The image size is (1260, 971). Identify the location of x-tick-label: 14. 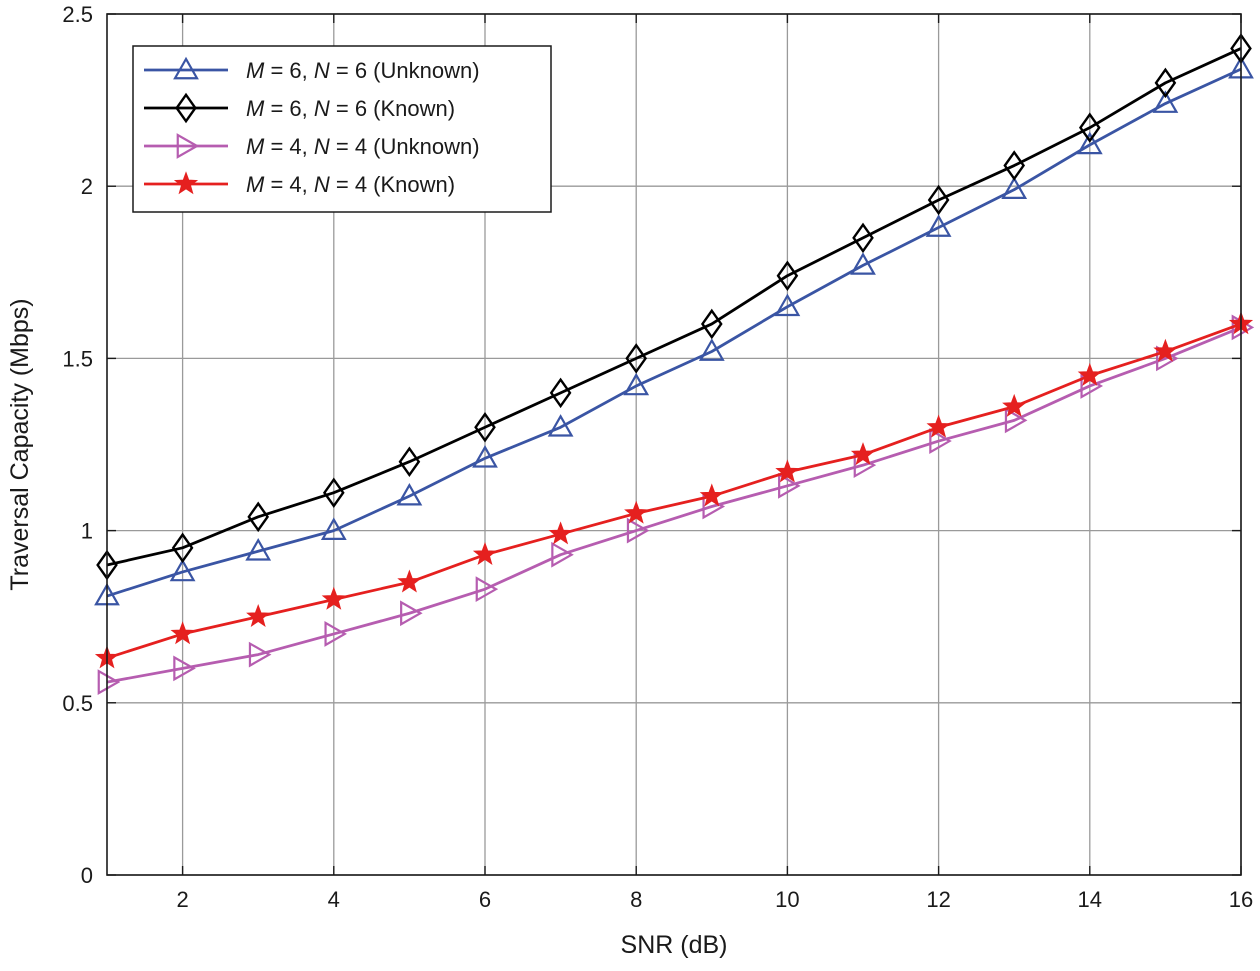
(1090, 899).